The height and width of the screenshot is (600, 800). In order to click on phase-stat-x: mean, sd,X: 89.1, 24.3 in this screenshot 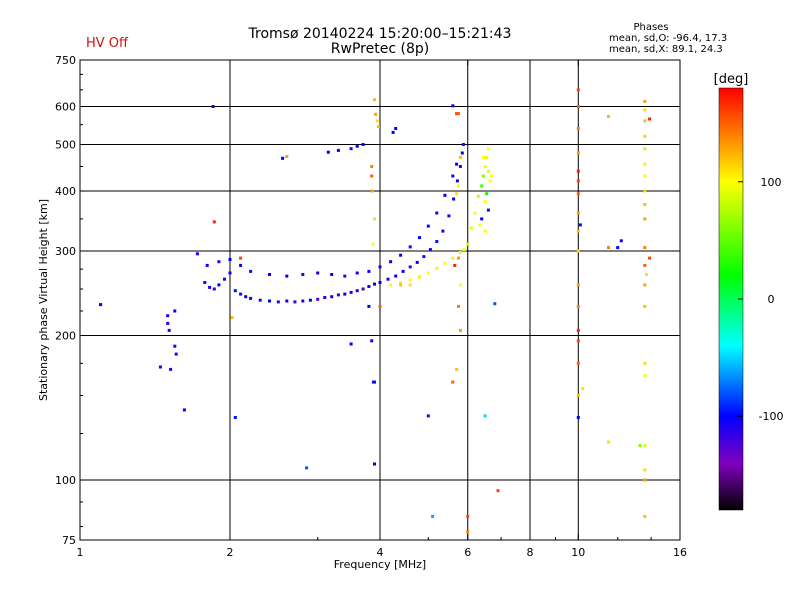, I will do `click(666, 49)`.